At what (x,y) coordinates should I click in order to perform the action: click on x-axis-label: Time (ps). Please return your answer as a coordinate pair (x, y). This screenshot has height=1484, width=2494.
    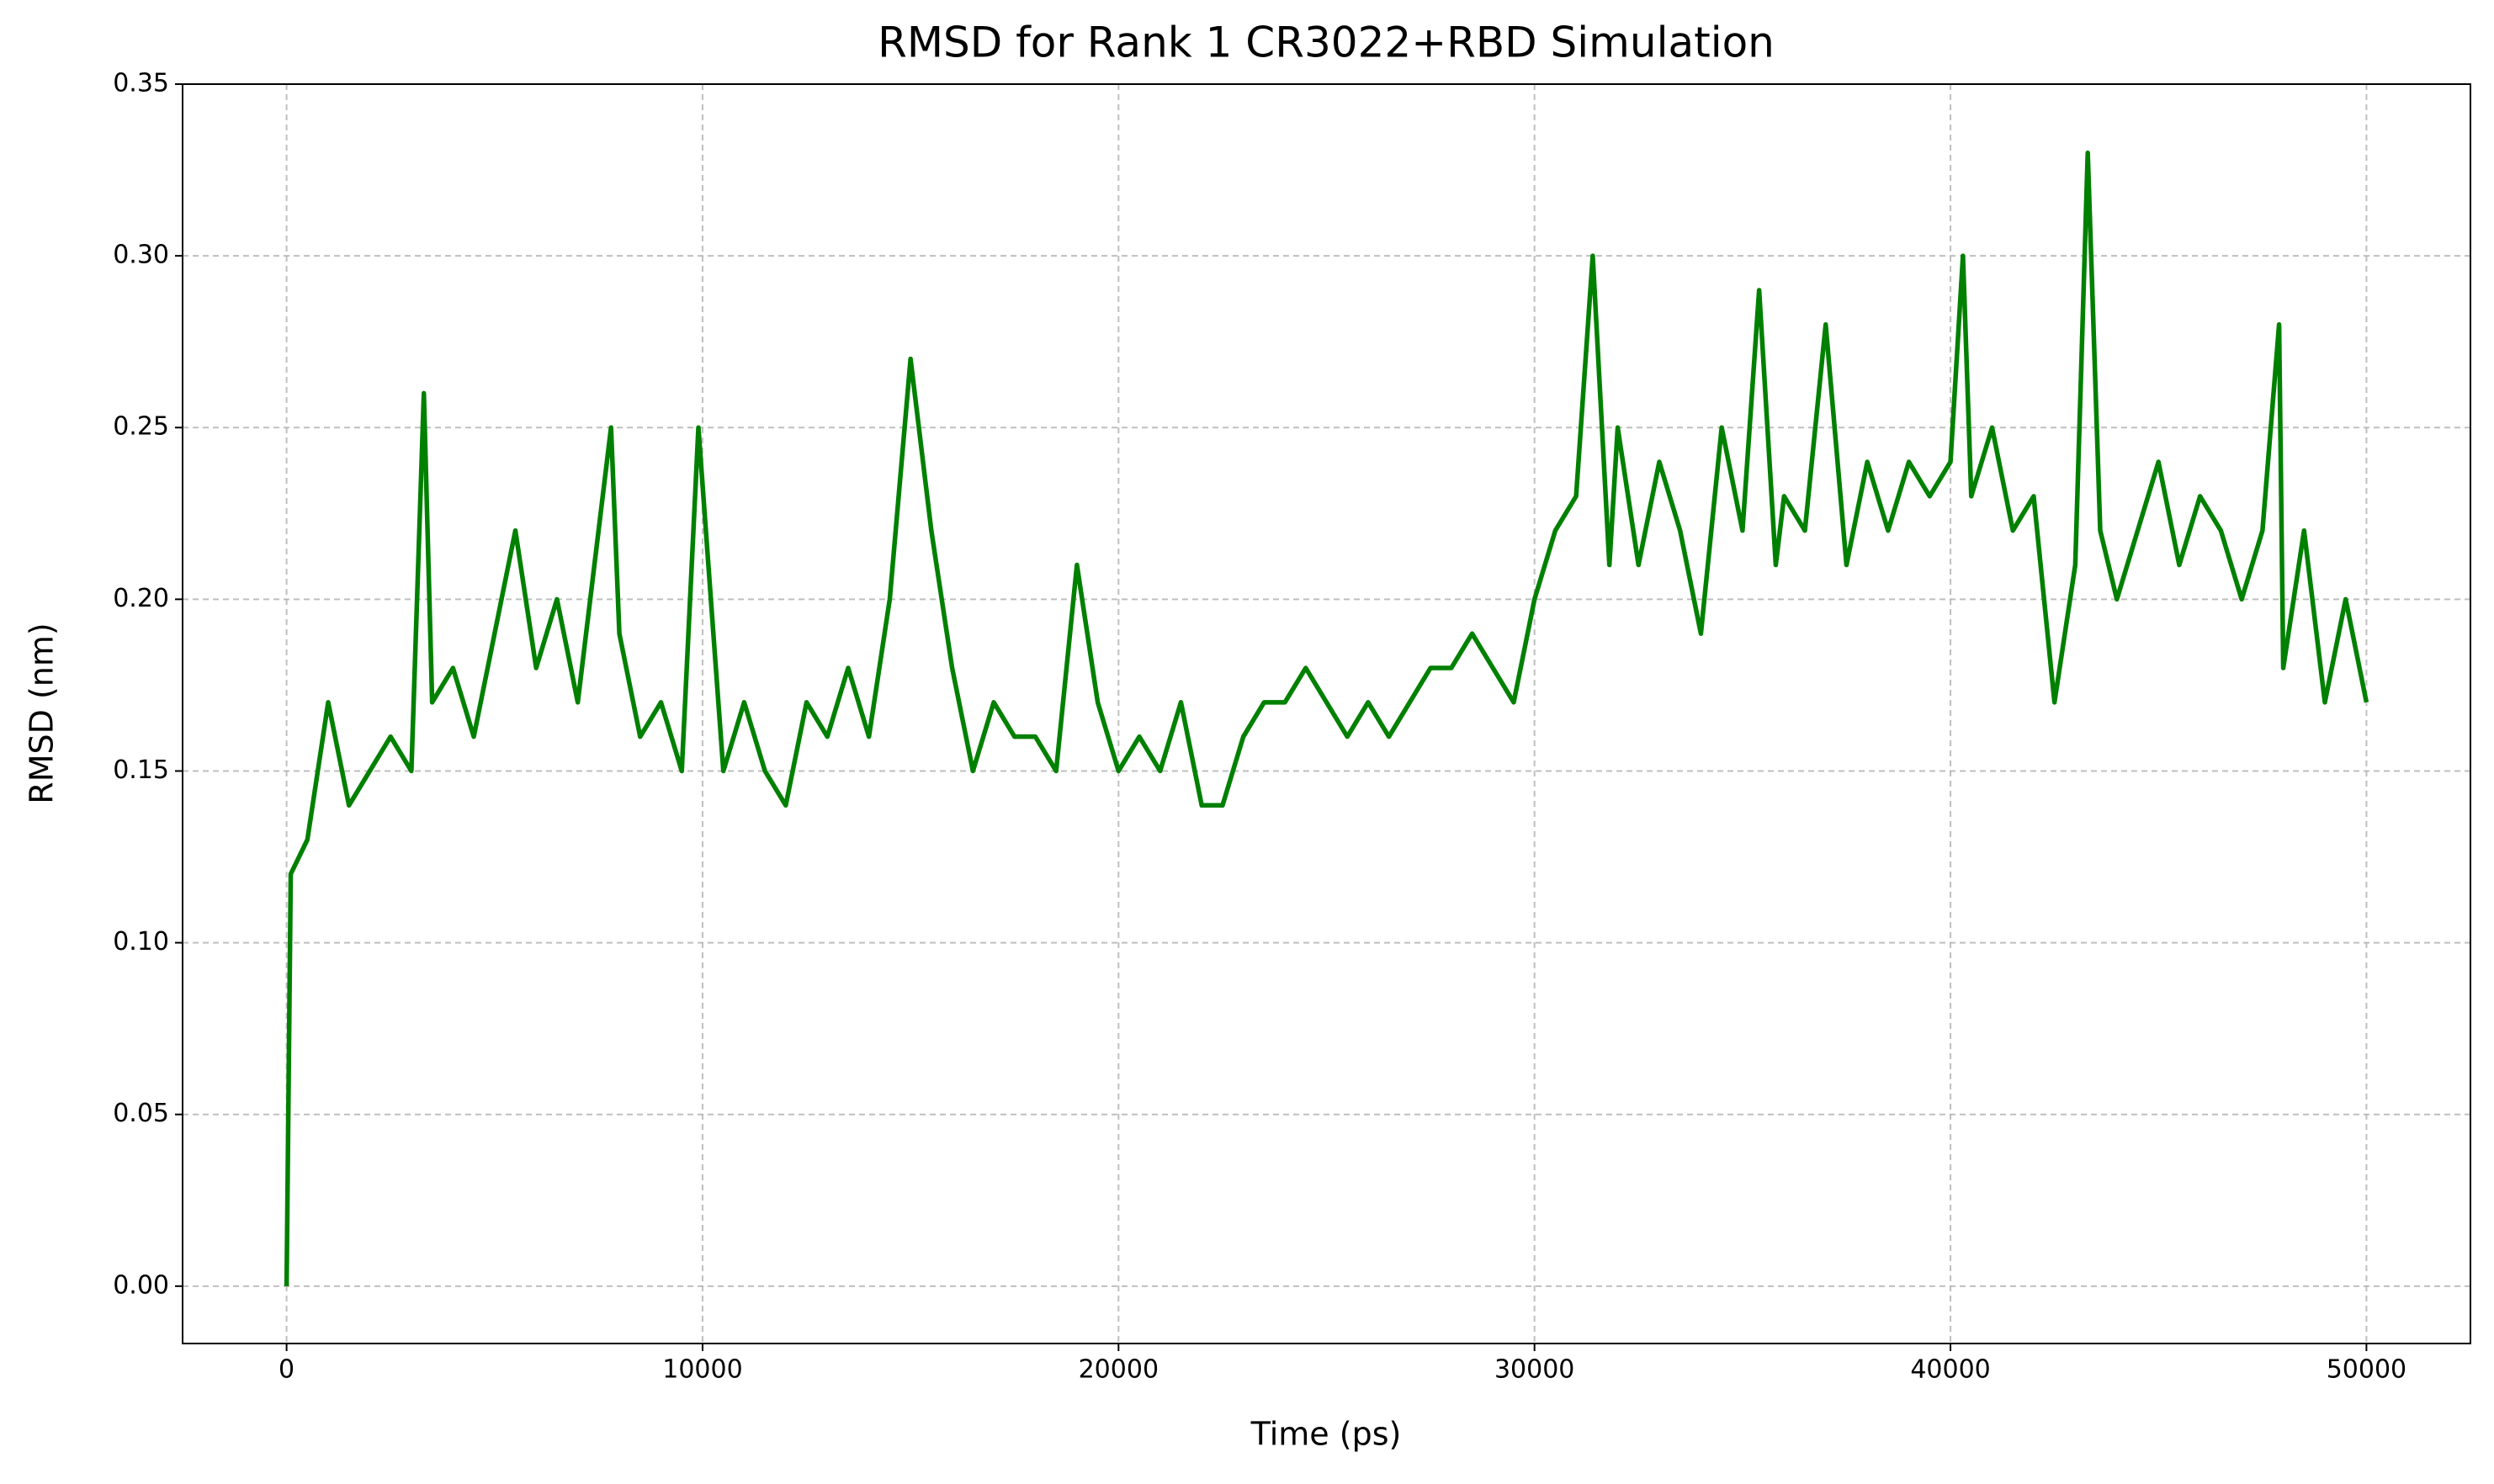
    Looking at the image, I should click on (1326, 1434).